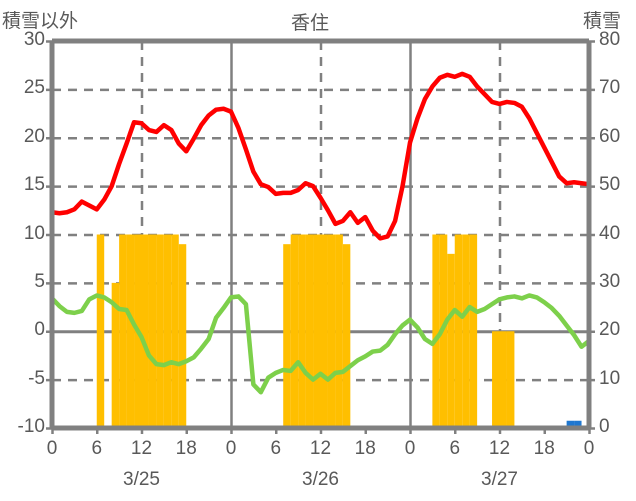 This screenshot has width=636, height=501. What do you see at coordinates (141, 479) in the screenshot?
I see `x-axis-day-label: 3/25` at bounding box center [141, 479].